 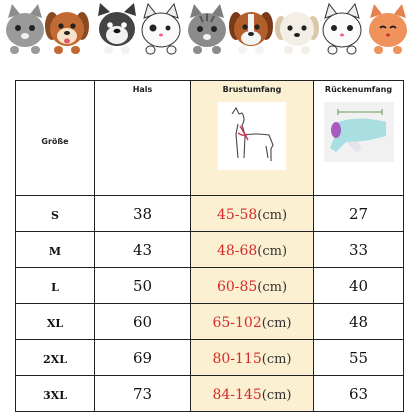 I want to click on table-row: 3XL 73 84-145(cm) 63, so click(x=209, y=393).